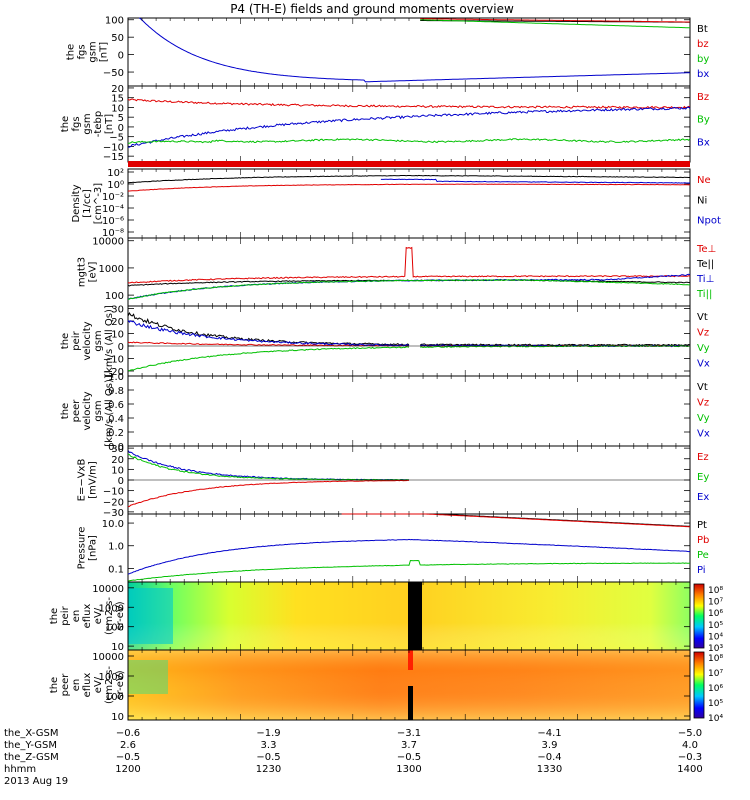  I want to click on y-tick-label: 0, so click(121, 481).